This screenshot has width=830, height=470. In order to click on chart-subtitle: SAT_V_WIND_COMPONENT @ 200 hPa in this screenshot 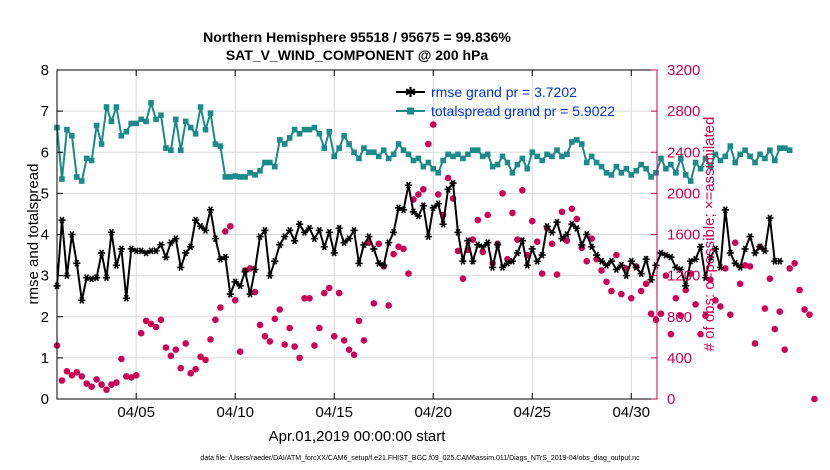, I will do `click(357, 55)`.